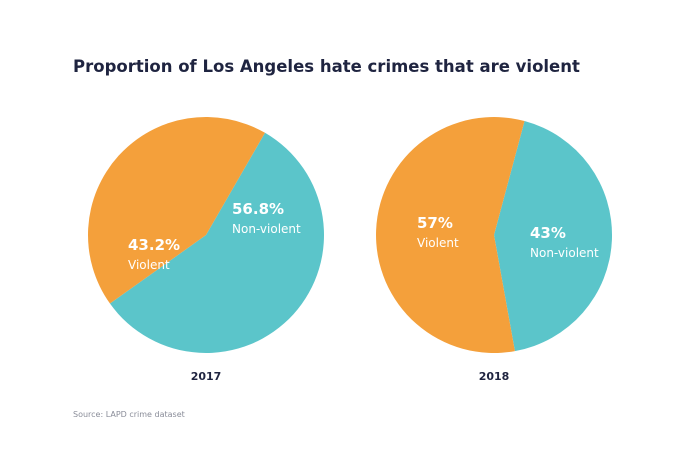  I want to click on violent-slice-2018, so click(450, 235).